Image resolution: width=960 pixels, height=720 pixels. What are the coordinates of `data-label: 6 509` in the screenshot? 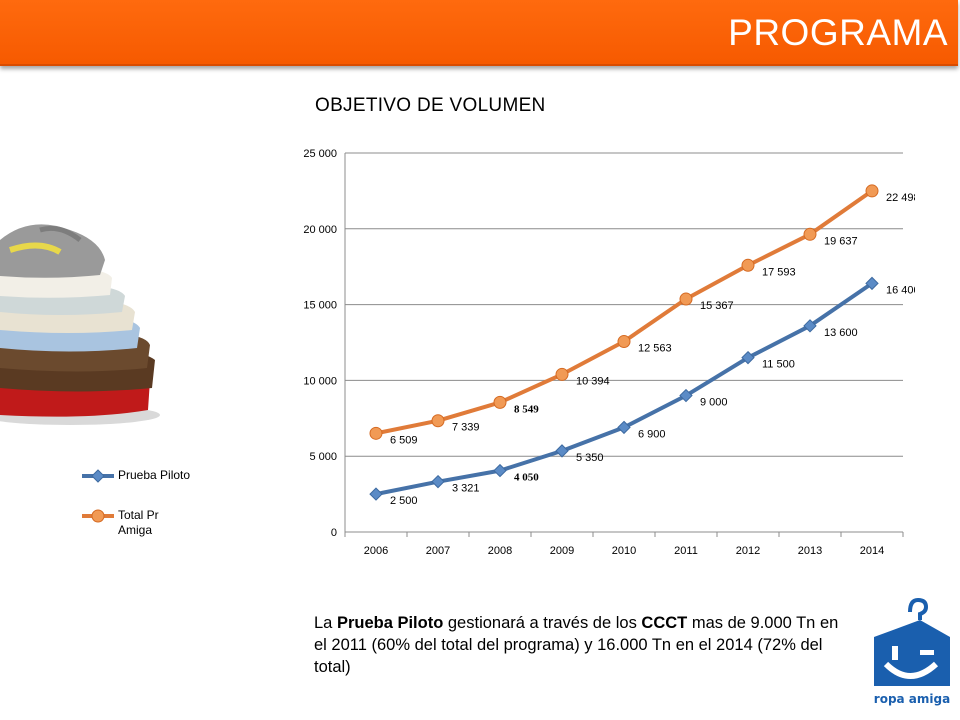 It's located at (404, 440).